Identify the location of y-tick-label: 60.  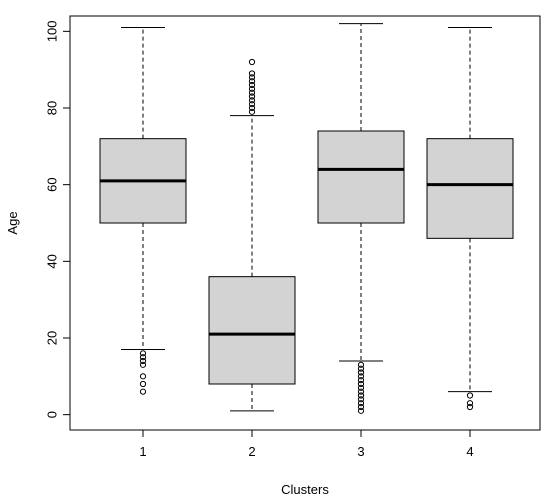
(52, 184).